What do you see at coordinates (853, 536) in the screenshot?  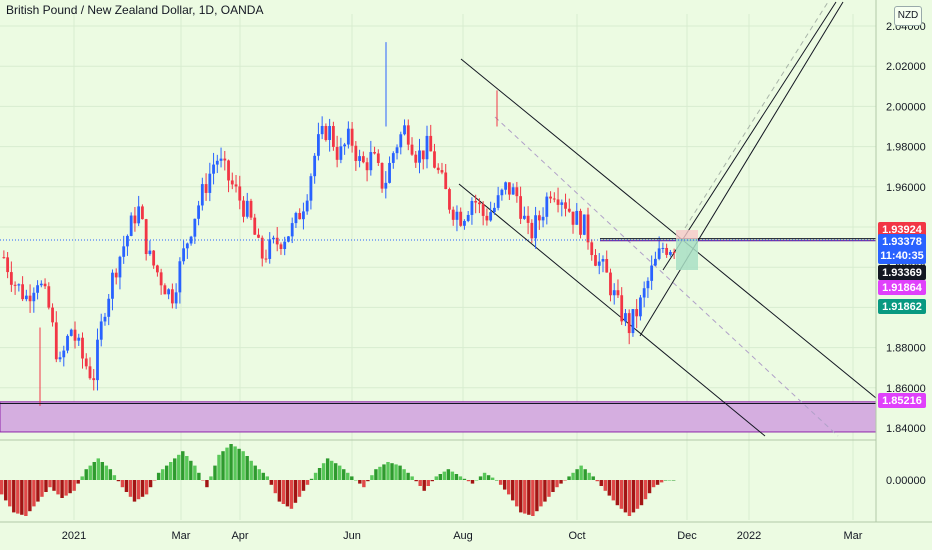 I see `x-tick-label: Mar` at bounding box center [853, 536].